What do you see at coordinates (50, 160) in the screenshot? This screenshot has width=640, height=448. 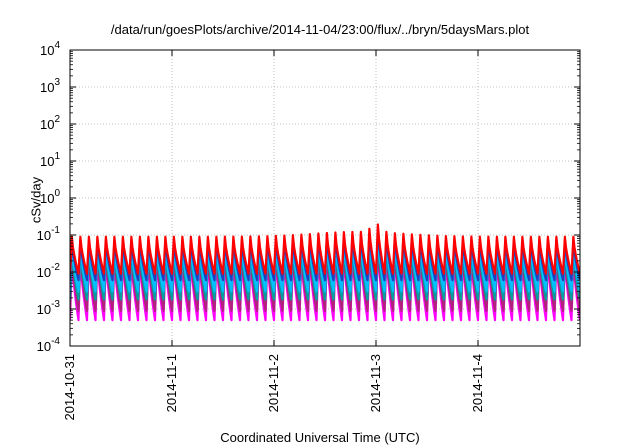 I see `y-tick-label: 10¹` at bounding box center [50, 160].